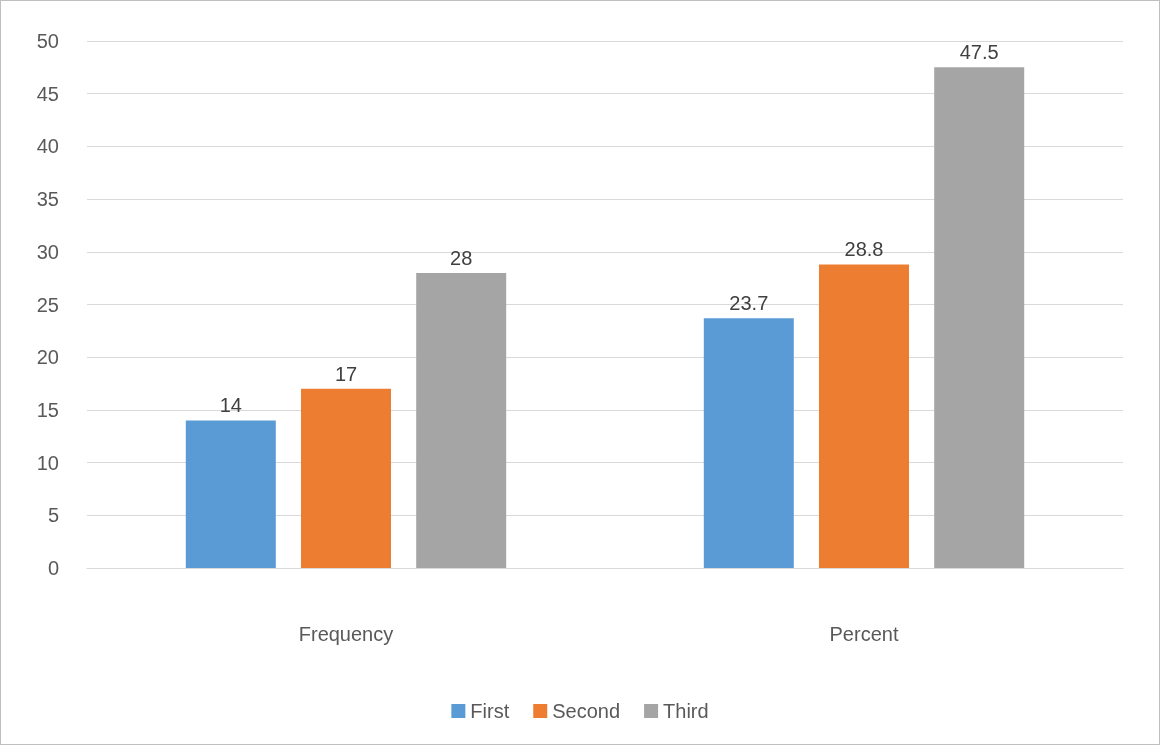  What do you see at coordinates (346, 634) in the screenshot?
I see `x-tick-label: Frequency` at bounding box center [346, 634].